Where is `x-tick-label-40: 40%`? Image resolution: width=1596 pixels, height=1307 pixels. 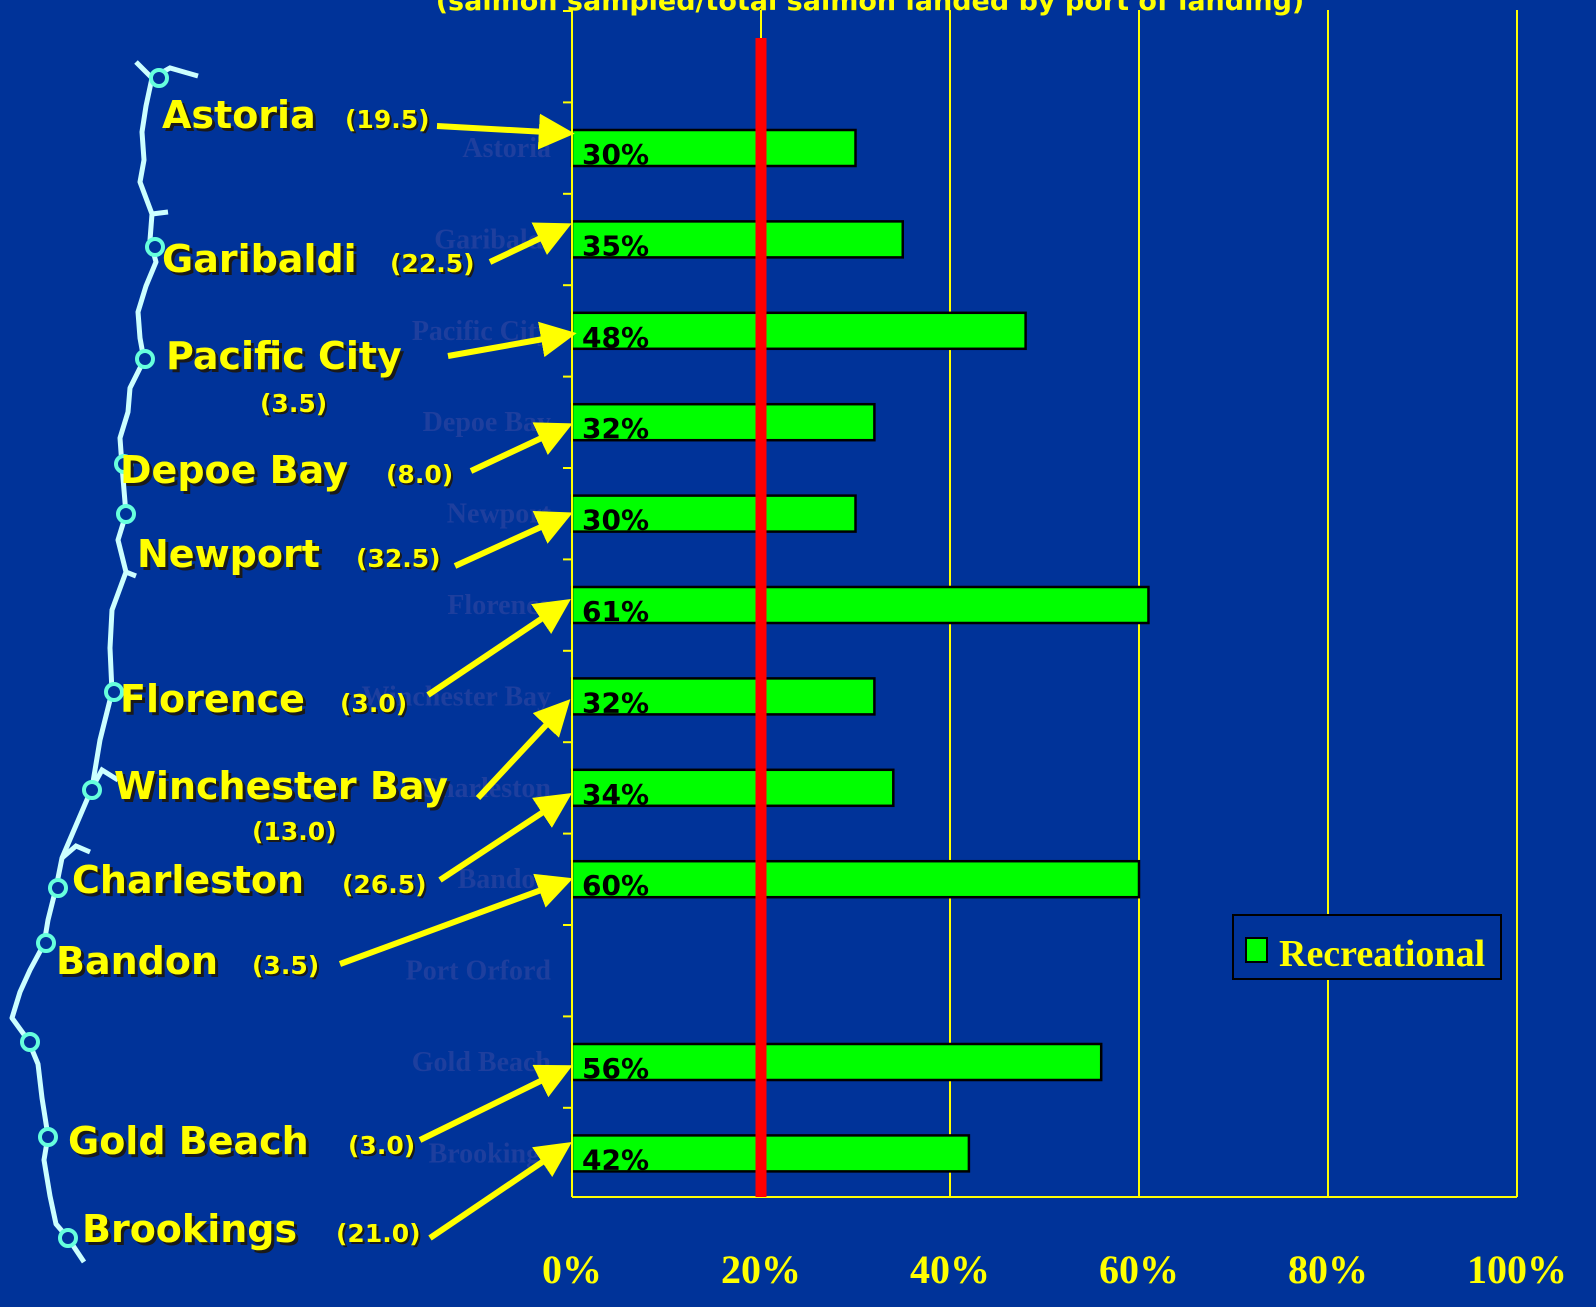 x-tick-label-40: 40% is located at coordinates (950, 1269).